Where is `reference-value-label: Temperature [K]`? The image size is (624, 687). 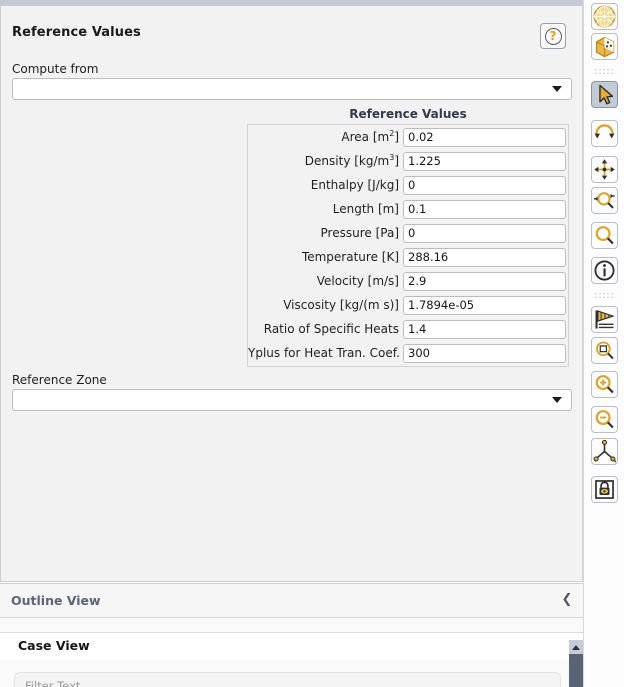
reference-value-label: Temperature [K] is located at coordinates (350, 257).